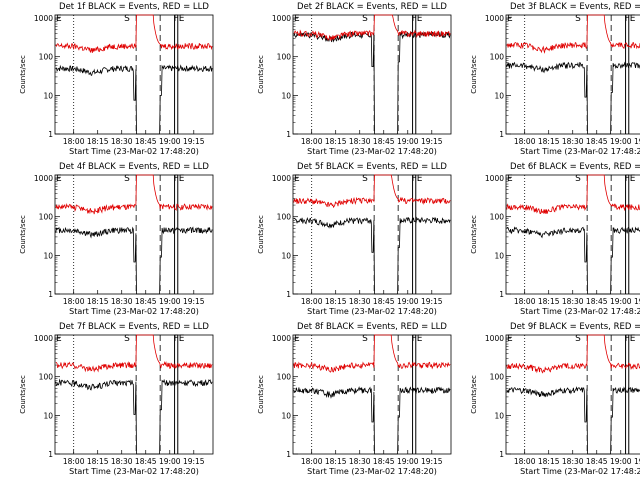 The width and height of the screenshot is (640, 480). Describe the element at coordinates (134, 327) in the screenshot. I see `panel-title: Det 7f BLACK = Events, RED = LLD` at that location.